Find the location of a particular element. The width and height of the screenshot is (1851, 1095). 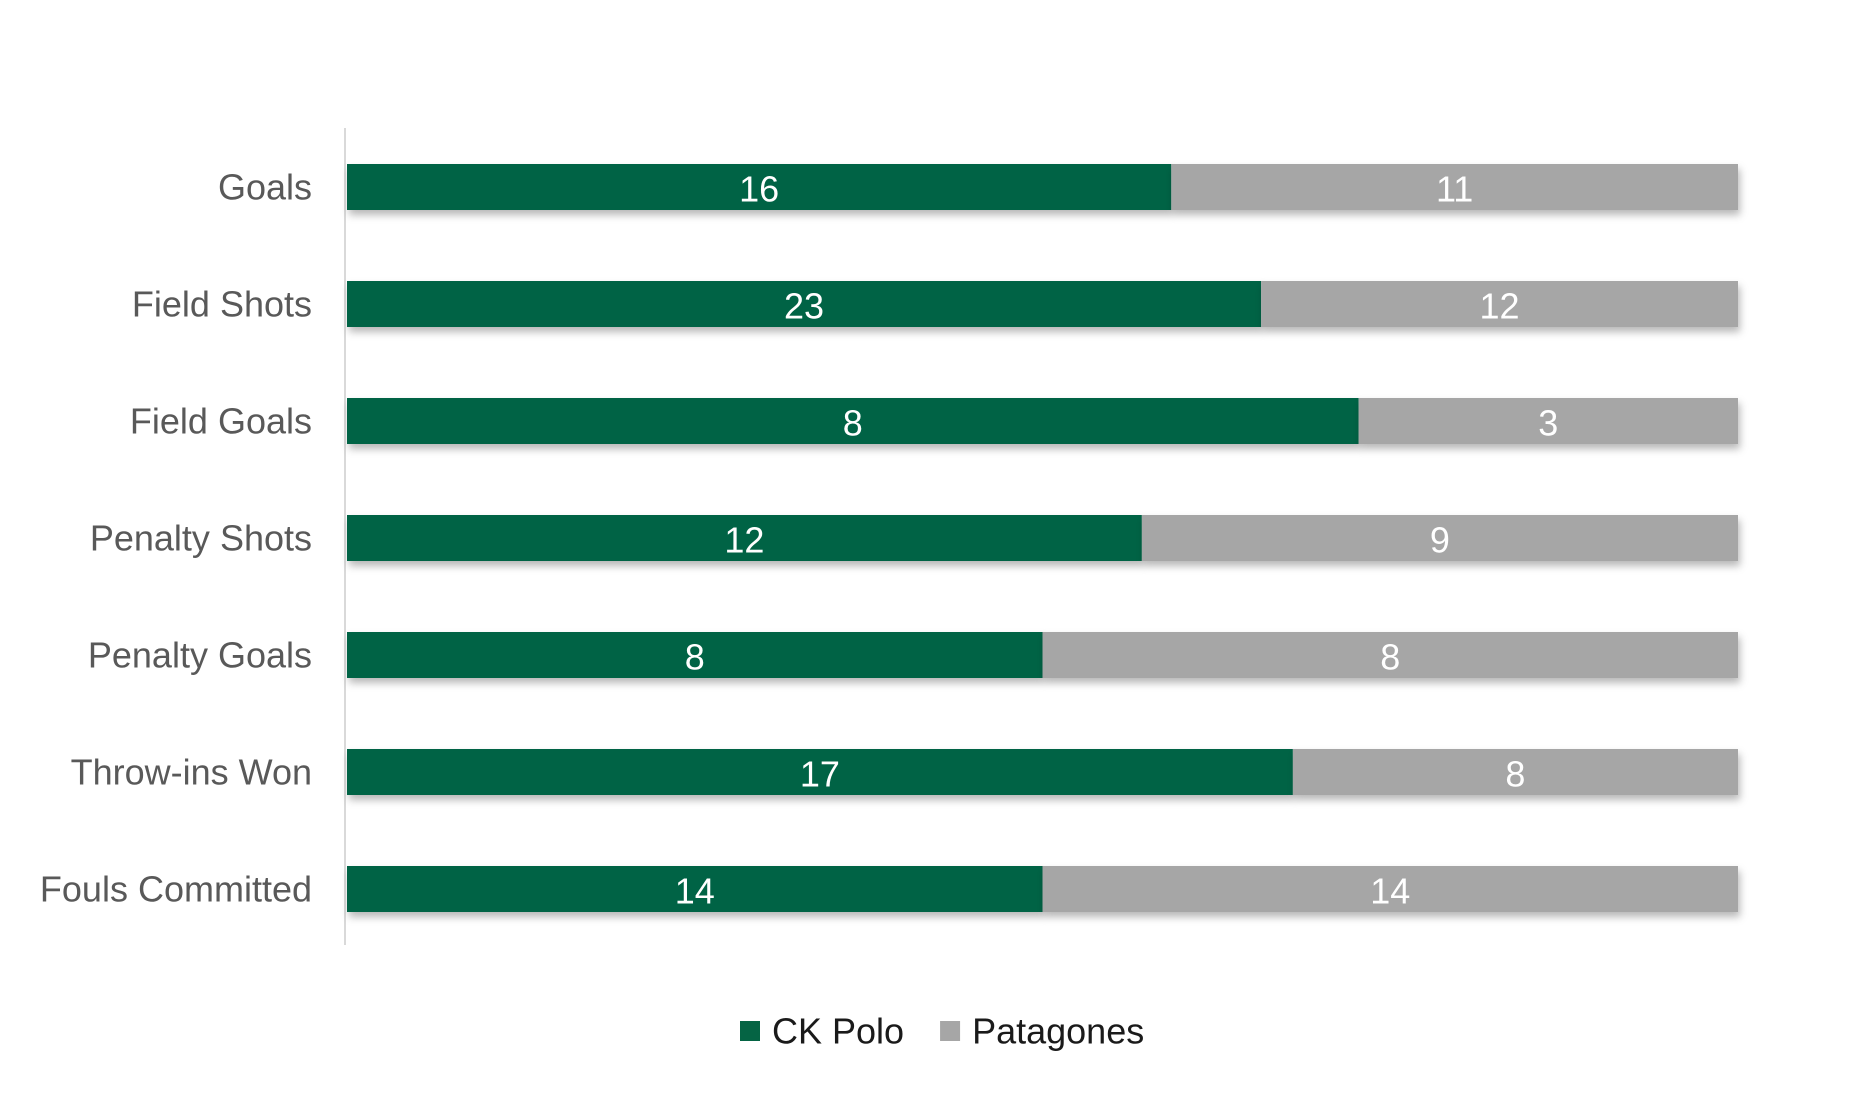

category-label-penalty-shots: Penalty Shots is located at coordinates (201, 538).